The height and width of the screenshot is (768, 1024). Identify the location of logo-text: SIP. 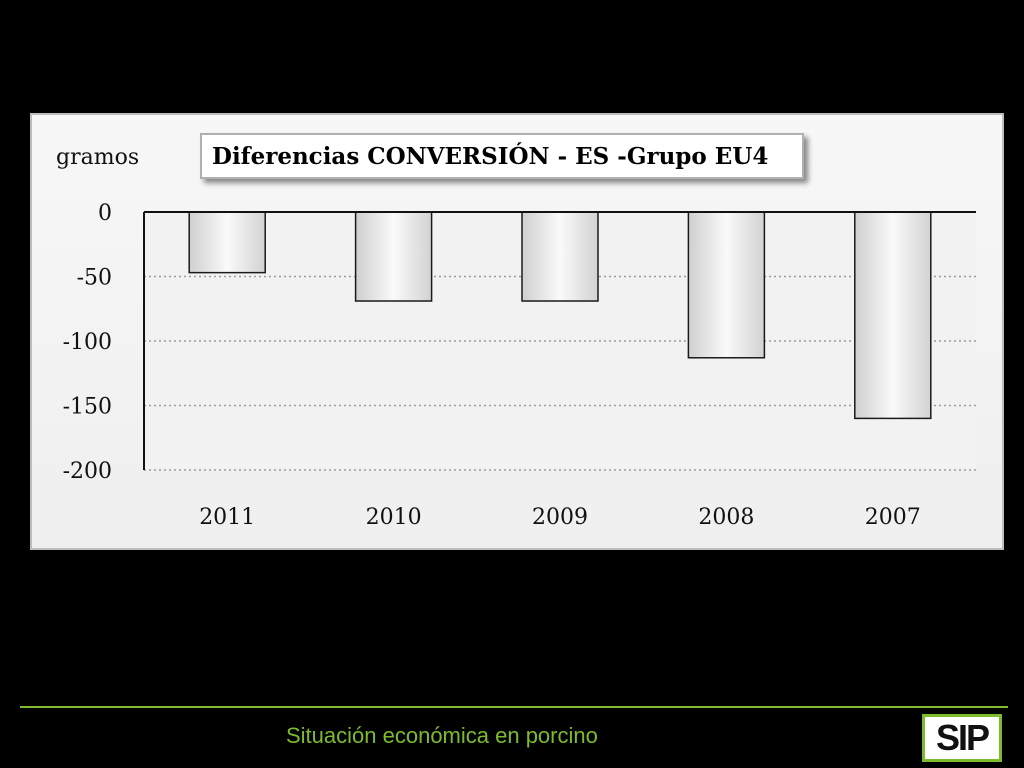
(962, 737).